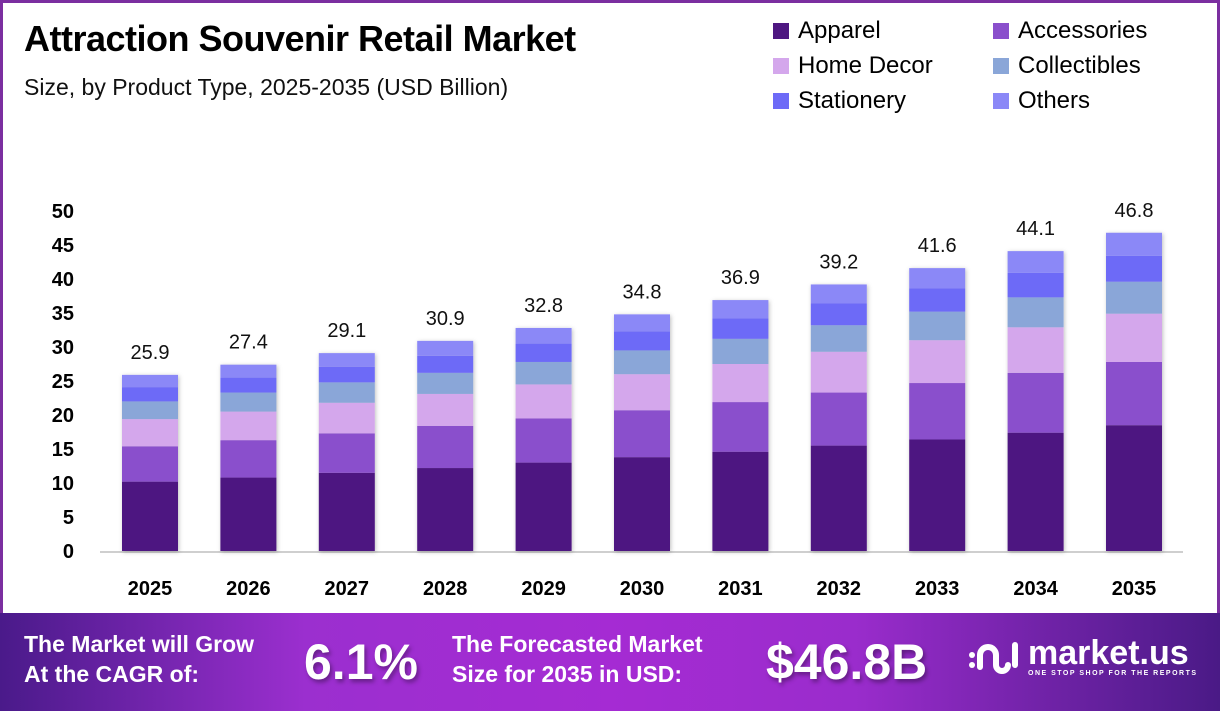  I want to click on y-tick-label: 50, so click(63, 212).